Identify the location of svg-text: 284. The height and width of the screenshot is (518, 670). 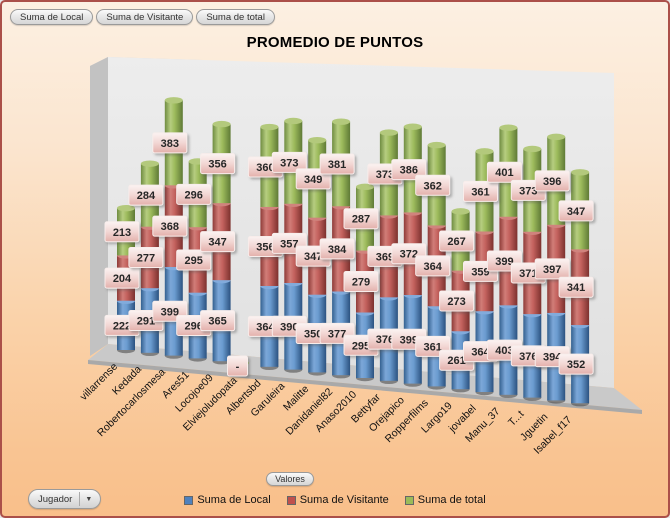
(146, 196).